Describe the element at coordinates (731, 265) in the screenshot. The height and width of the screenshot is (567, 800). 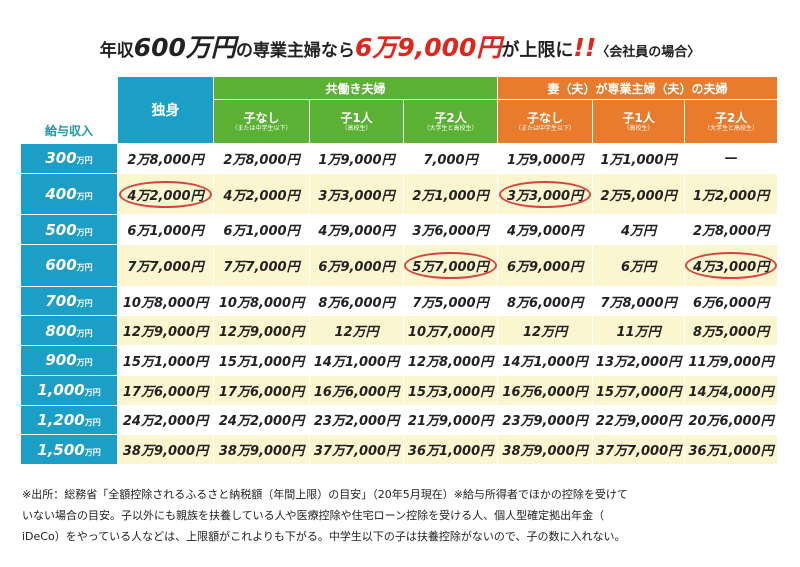
I see `limit-cell: 4万3,000円` at that location.